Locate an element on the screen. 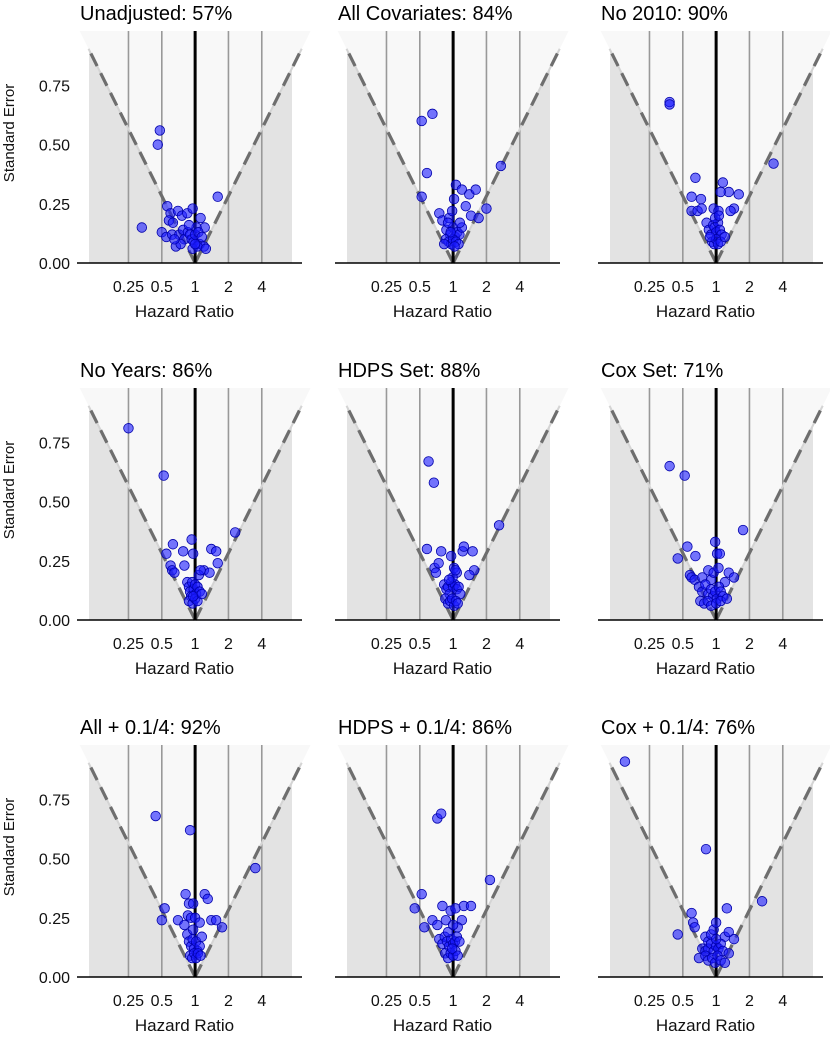 This screenshot has width=830, height=1038. panel-5: HDPS Set: 88% 0.25 0.5 1 2 4 Hazard Ratio is located at coordinates (452, 519).